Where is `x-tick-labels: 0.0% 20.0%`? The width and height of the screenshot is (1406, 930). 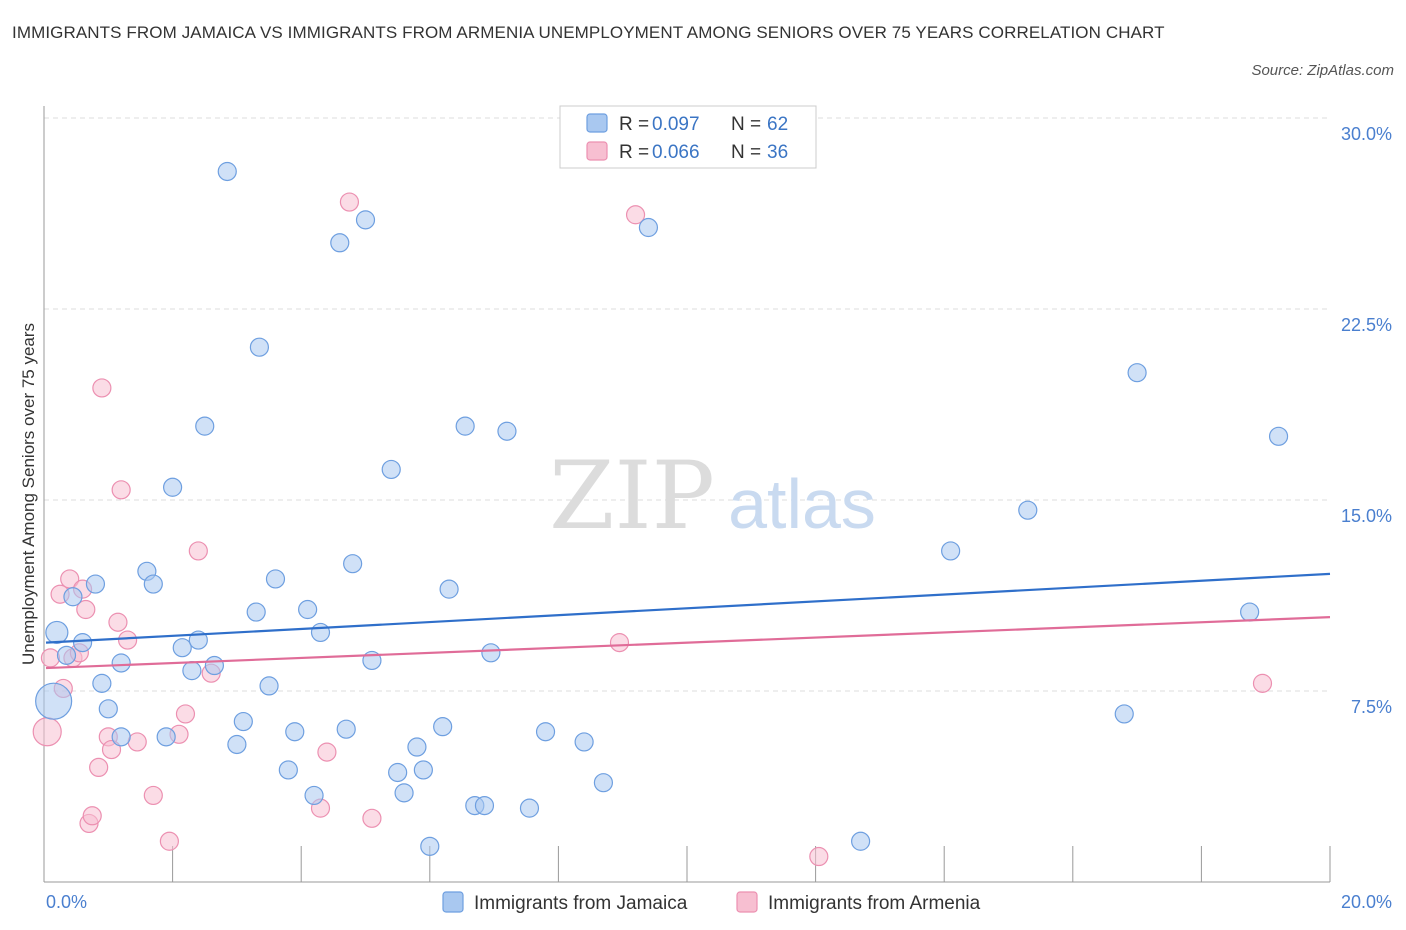
x-tick-labels: 0.0% 20.0% is located at coordinates (719, 902).